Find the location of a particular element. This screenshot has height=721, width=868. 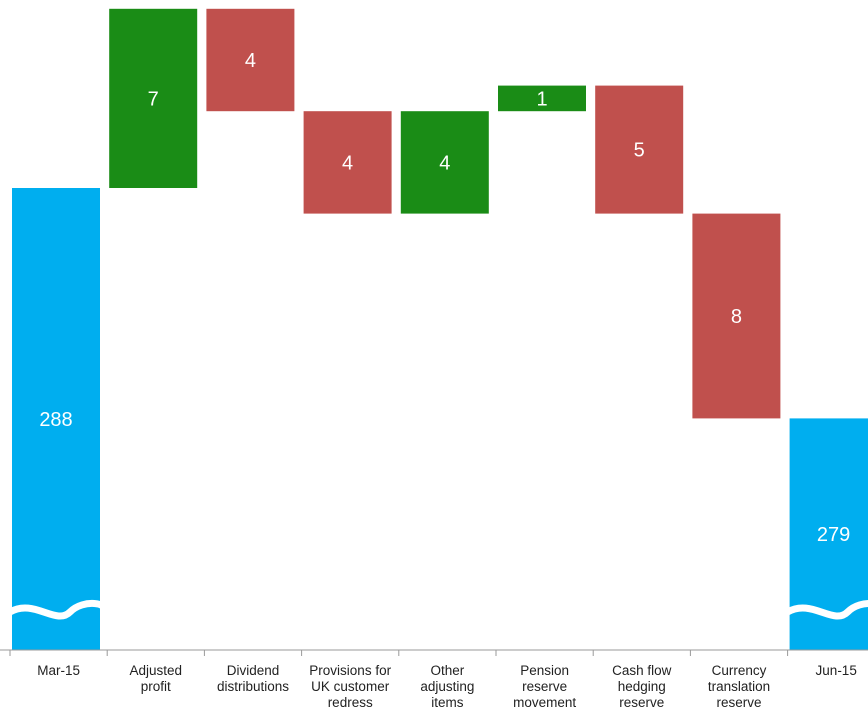

x-tick-label-8: Jun-15 is located at coordinates (836, 670).